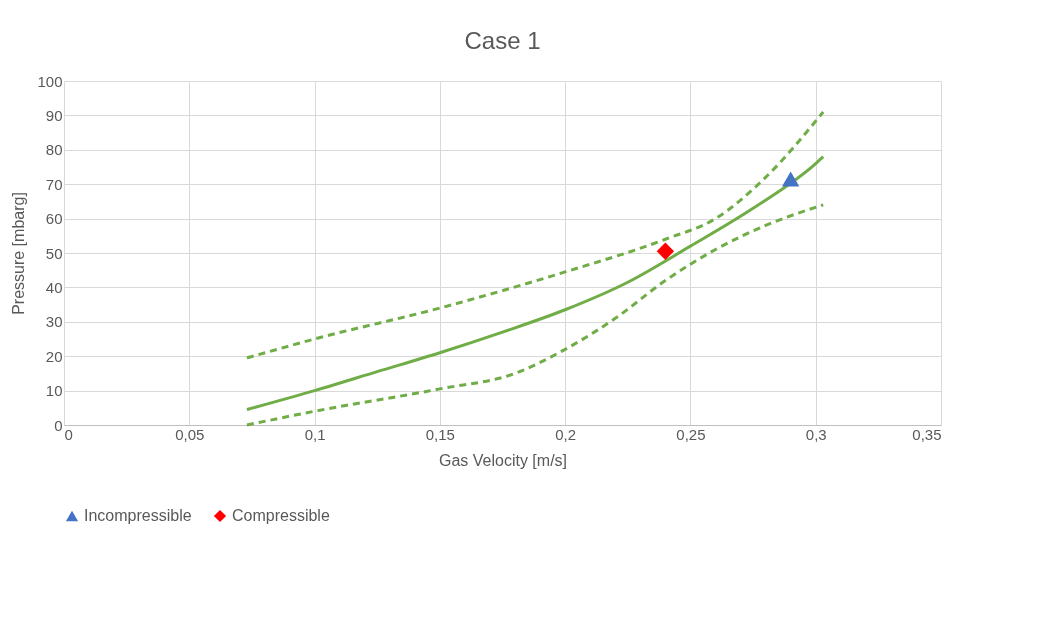 The image size is (1059, 625). I want to click on y-tick-label: 70, so click(54, 184).